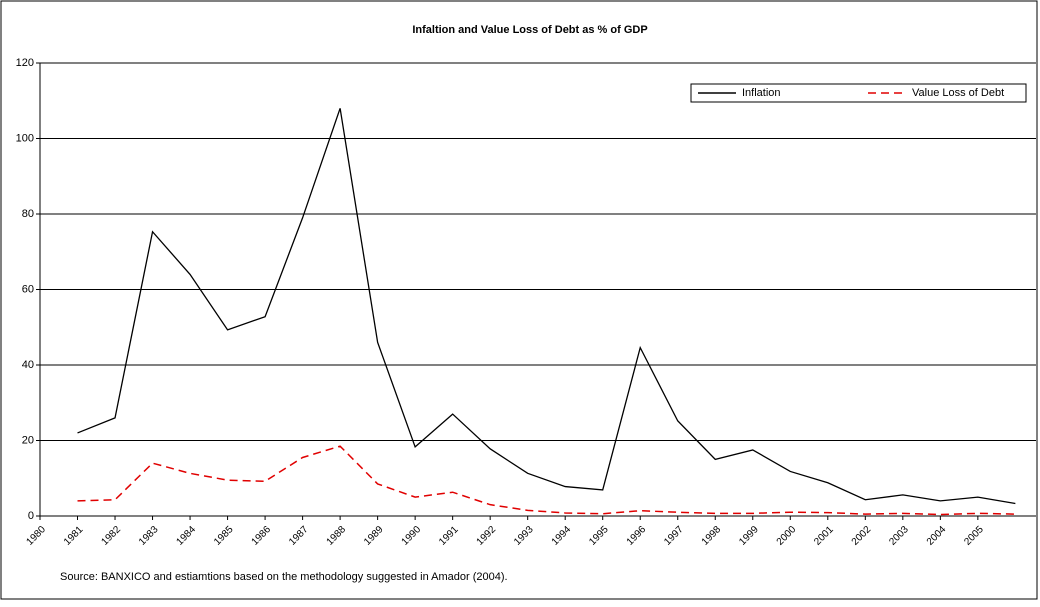 The width and height of the screenshot is (1040, 607). Describe the element at coordinates (28, 365) in the screenshot. I see `y-tick-label: 40` at that location.